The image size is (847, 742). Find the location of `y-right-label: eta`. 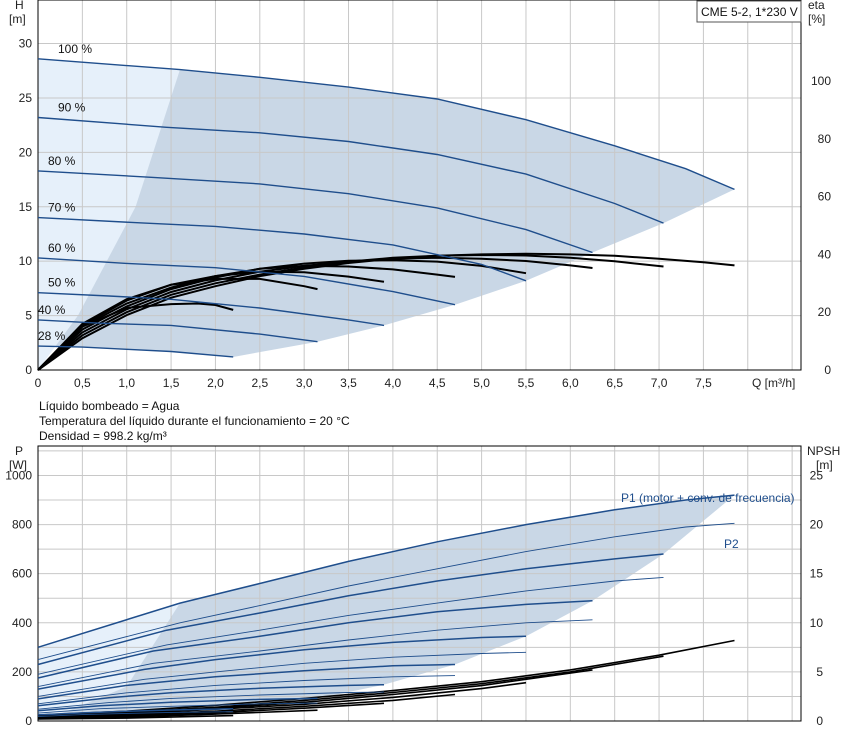

y-right-label: eta is located at coordinates (816, 6).